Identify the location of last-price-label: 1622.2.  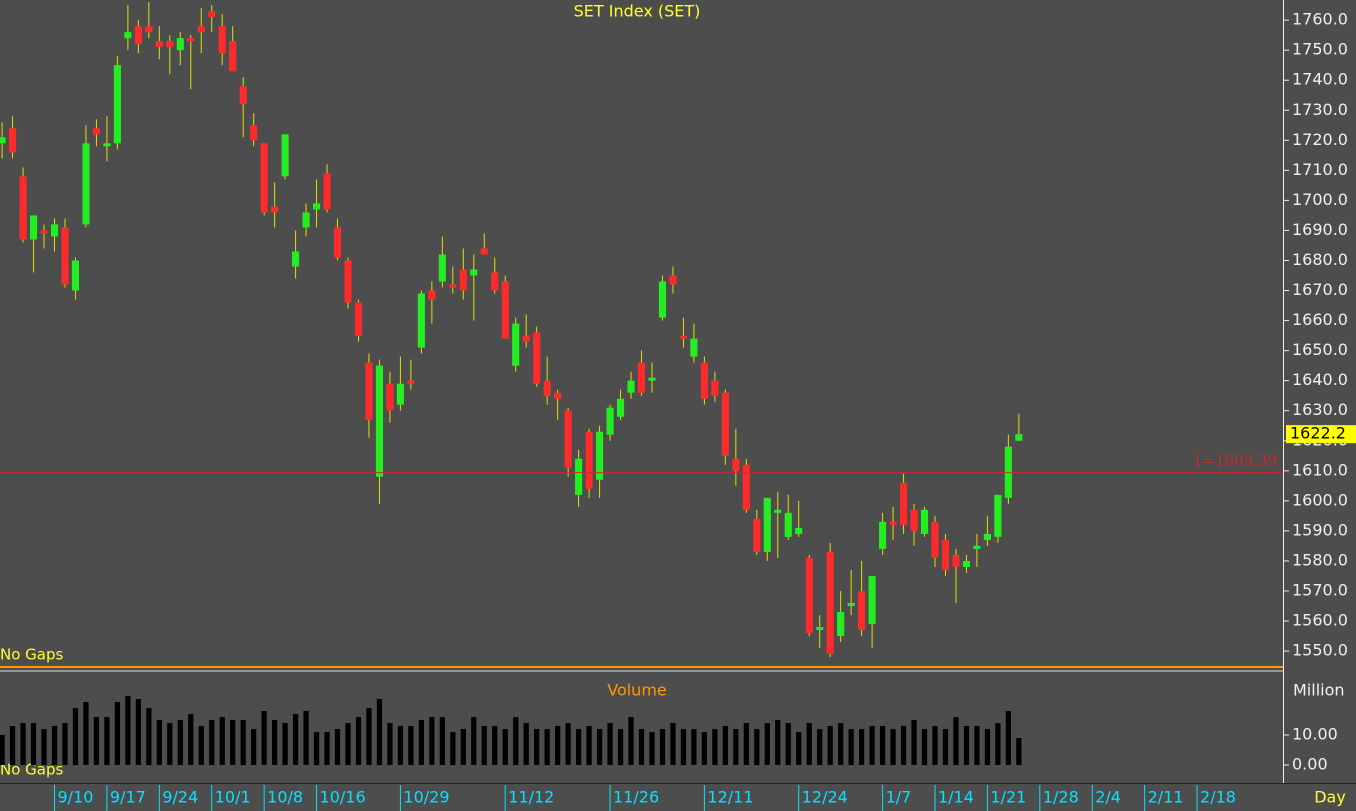
(1318, 433).